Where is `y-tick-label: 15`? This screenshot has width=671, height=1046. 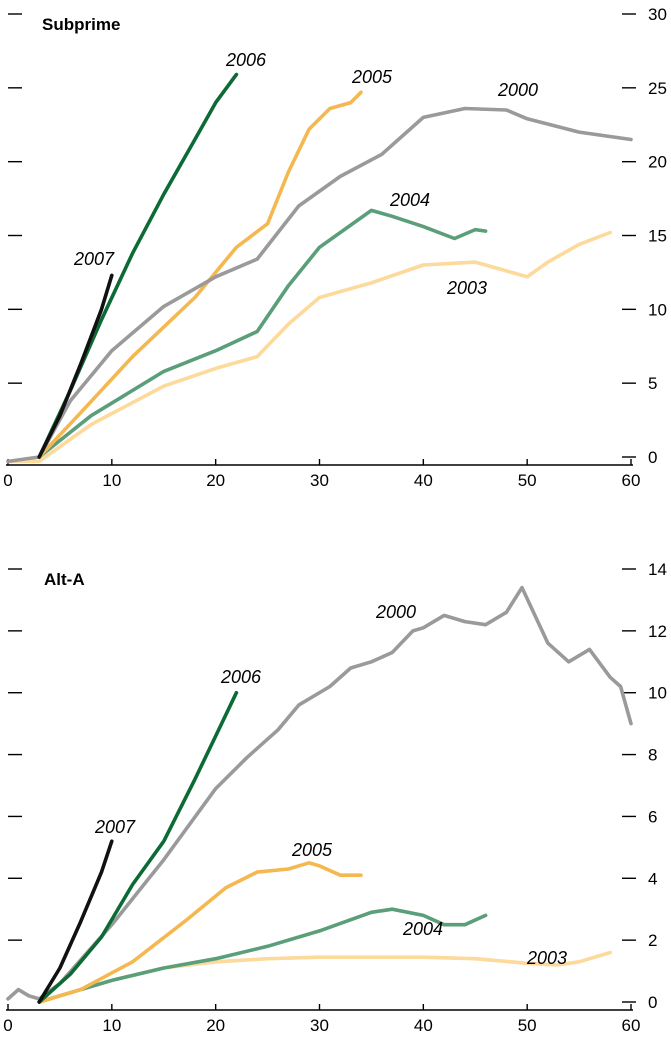
y-tick-label: 15 is located at coordinates (657, 236).